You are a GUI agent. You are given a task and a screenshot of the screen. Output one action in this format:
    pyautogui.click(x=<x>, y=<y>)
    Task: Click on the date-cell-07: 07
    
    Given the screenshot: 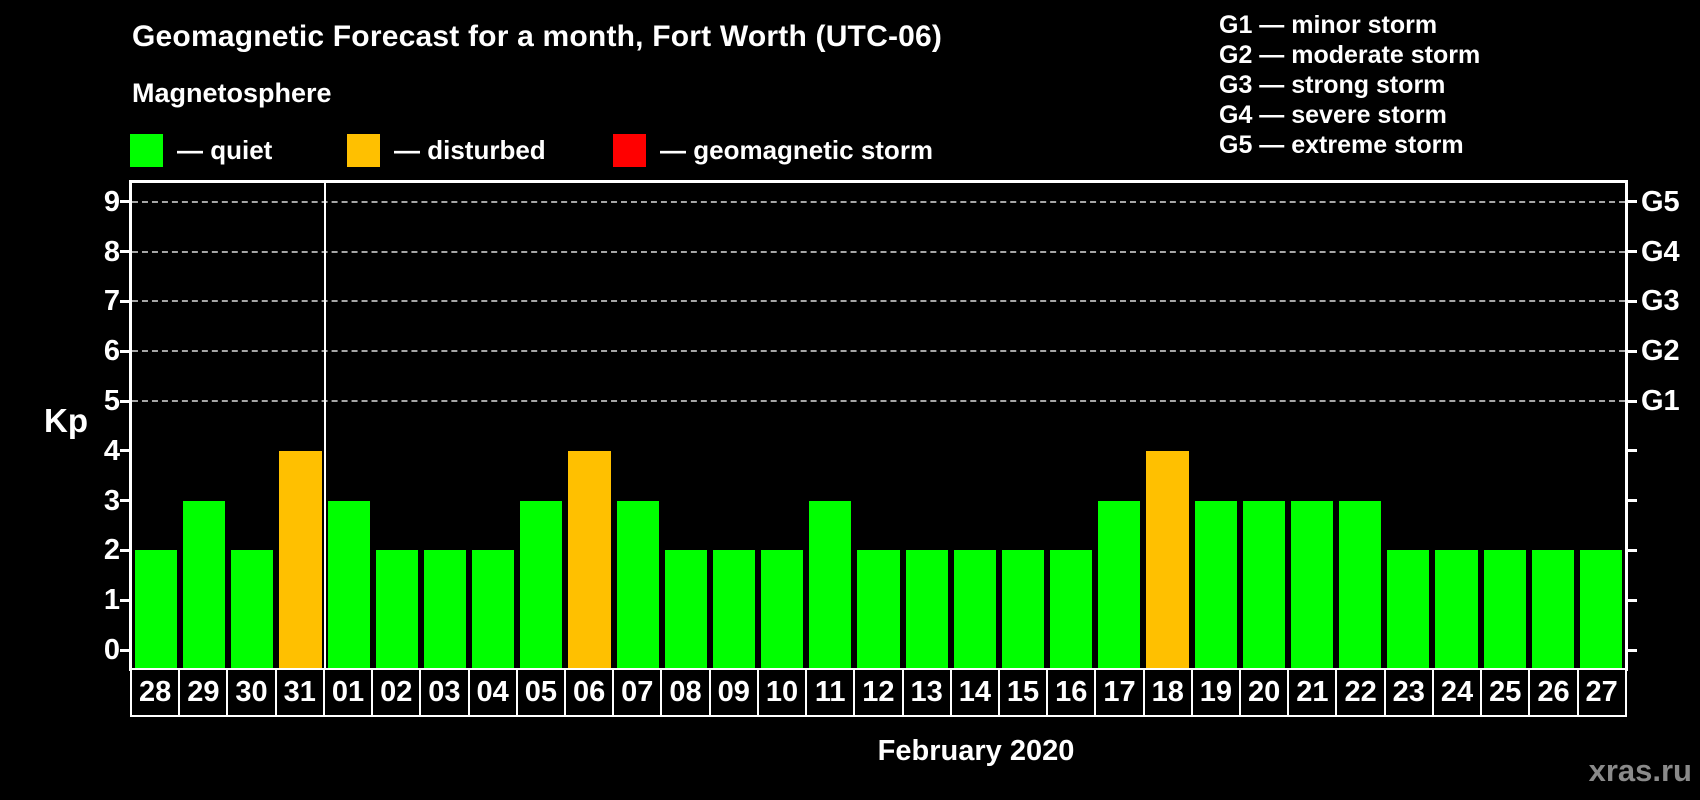 What is the action you would take?
    pyautogui.click(x=638, y=692)
    